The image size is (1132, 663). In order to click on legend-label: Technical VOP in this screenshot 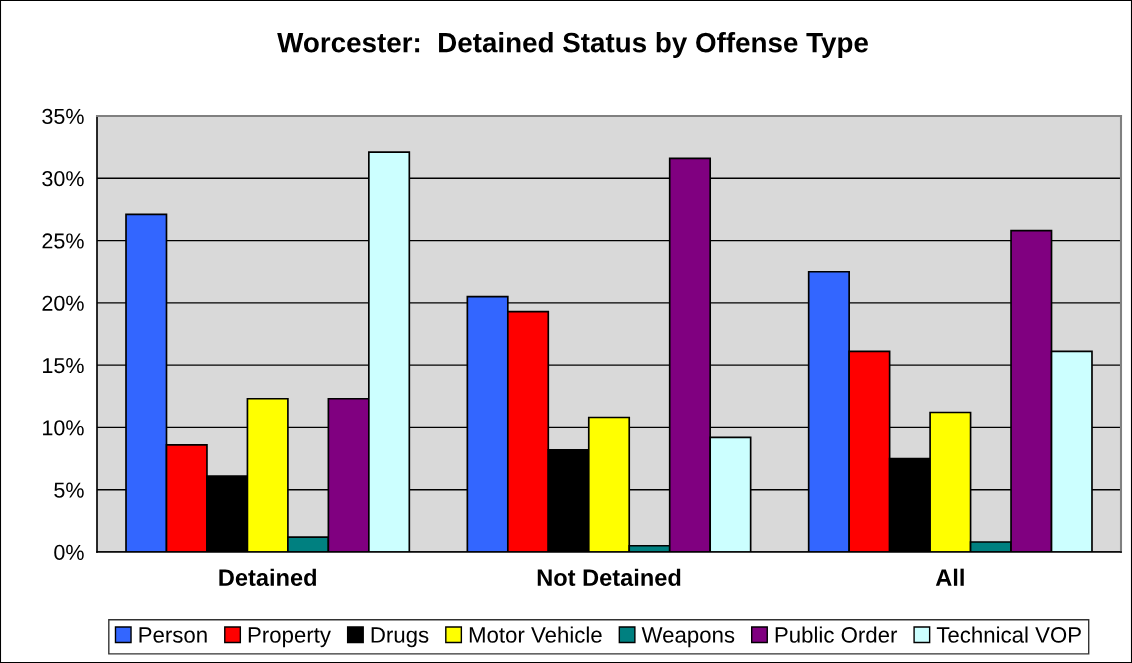, I will do `click(1008, 634)`.